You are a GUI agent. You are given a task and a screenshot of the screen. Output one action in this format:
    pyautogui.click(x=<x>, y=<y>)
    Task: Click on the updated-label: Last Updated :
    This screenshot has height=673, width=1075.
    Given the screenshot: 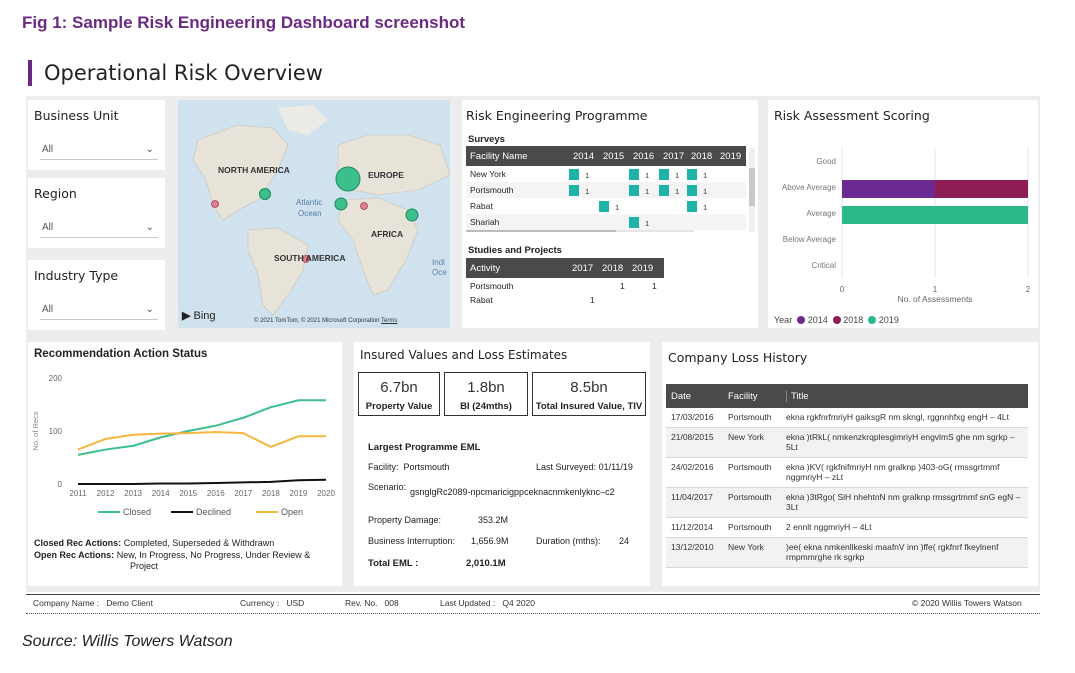 What is the action you would take?
    pyautogui.click(x=468, y=603)
    